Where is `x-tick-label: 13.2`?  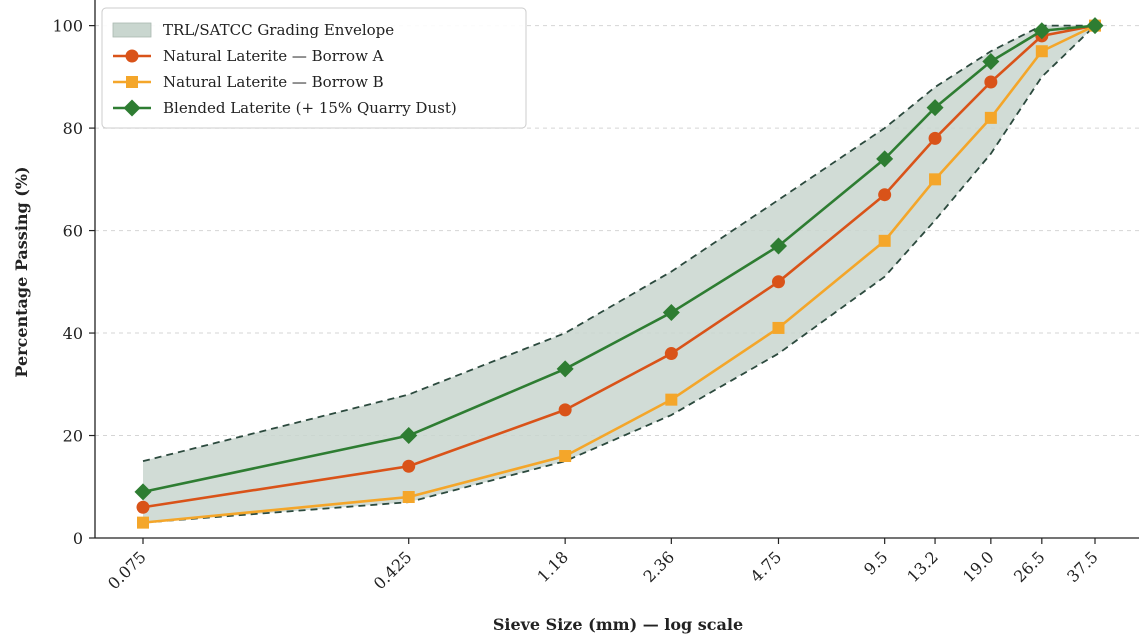
x-tick-label: 13.2 is located at coordinates (922, 566).